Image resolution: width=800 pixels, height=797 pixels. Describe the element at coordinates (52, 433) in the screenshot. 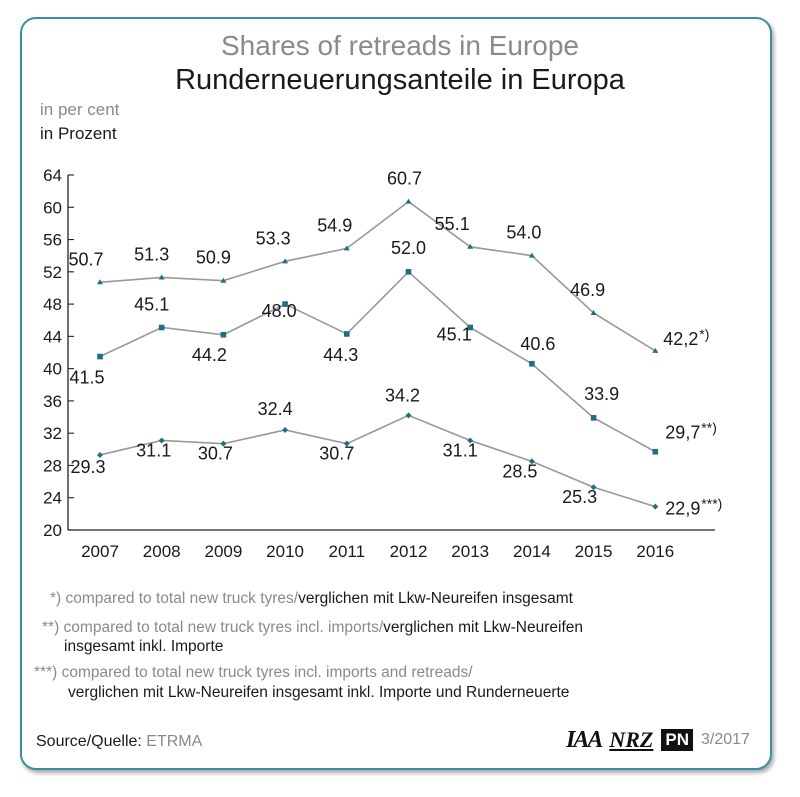

I see `y-tick-label: 32` at that location.